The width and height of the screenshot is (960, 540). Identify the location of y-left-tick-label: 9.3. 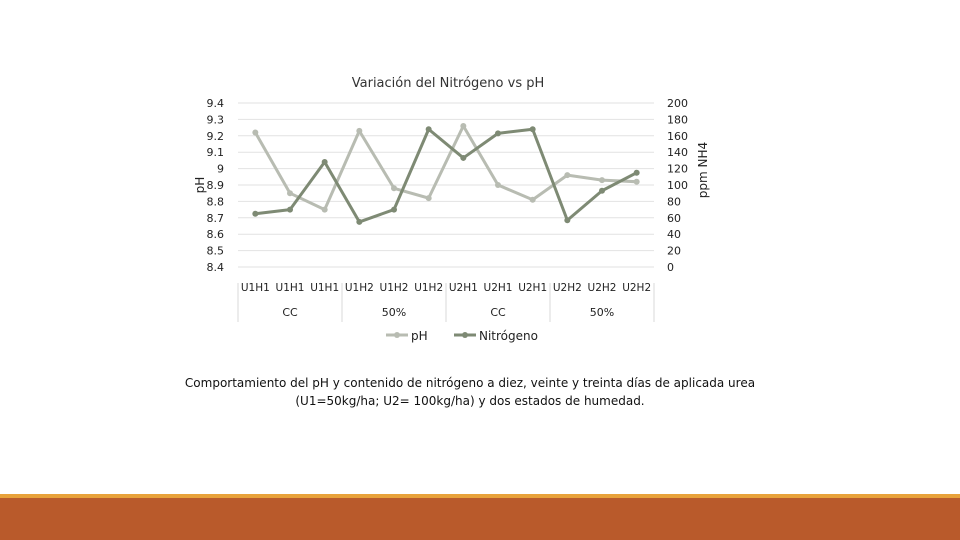
(216, 119).